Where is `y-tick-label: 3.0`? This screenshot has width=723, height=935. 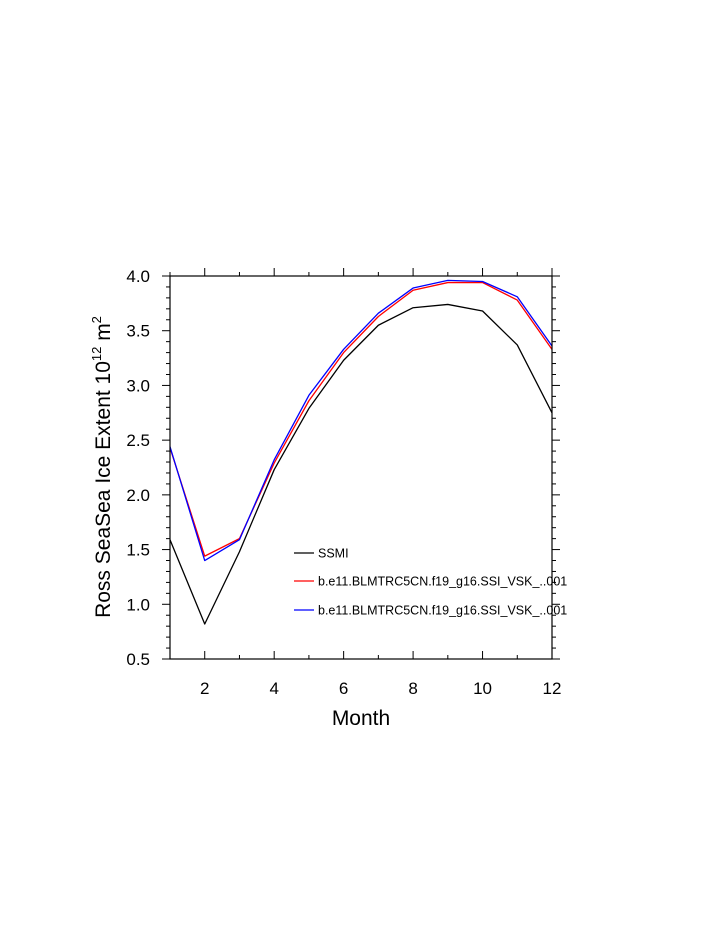 y-tick-label: 3.0 is located at coordinates (138, 385).